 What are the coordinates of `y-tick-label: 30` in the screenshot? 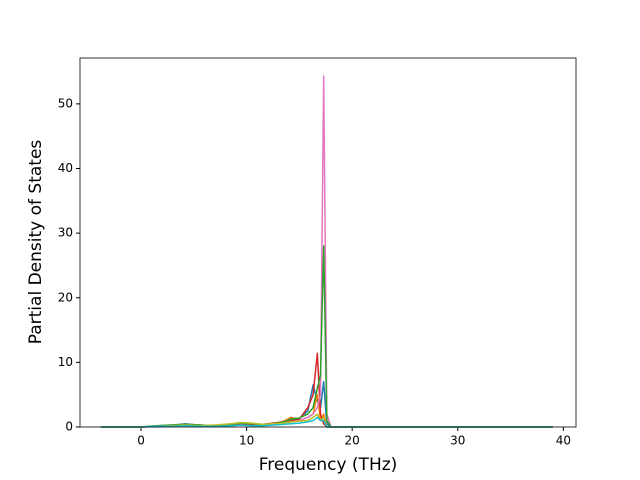 It's located at (65, 233).